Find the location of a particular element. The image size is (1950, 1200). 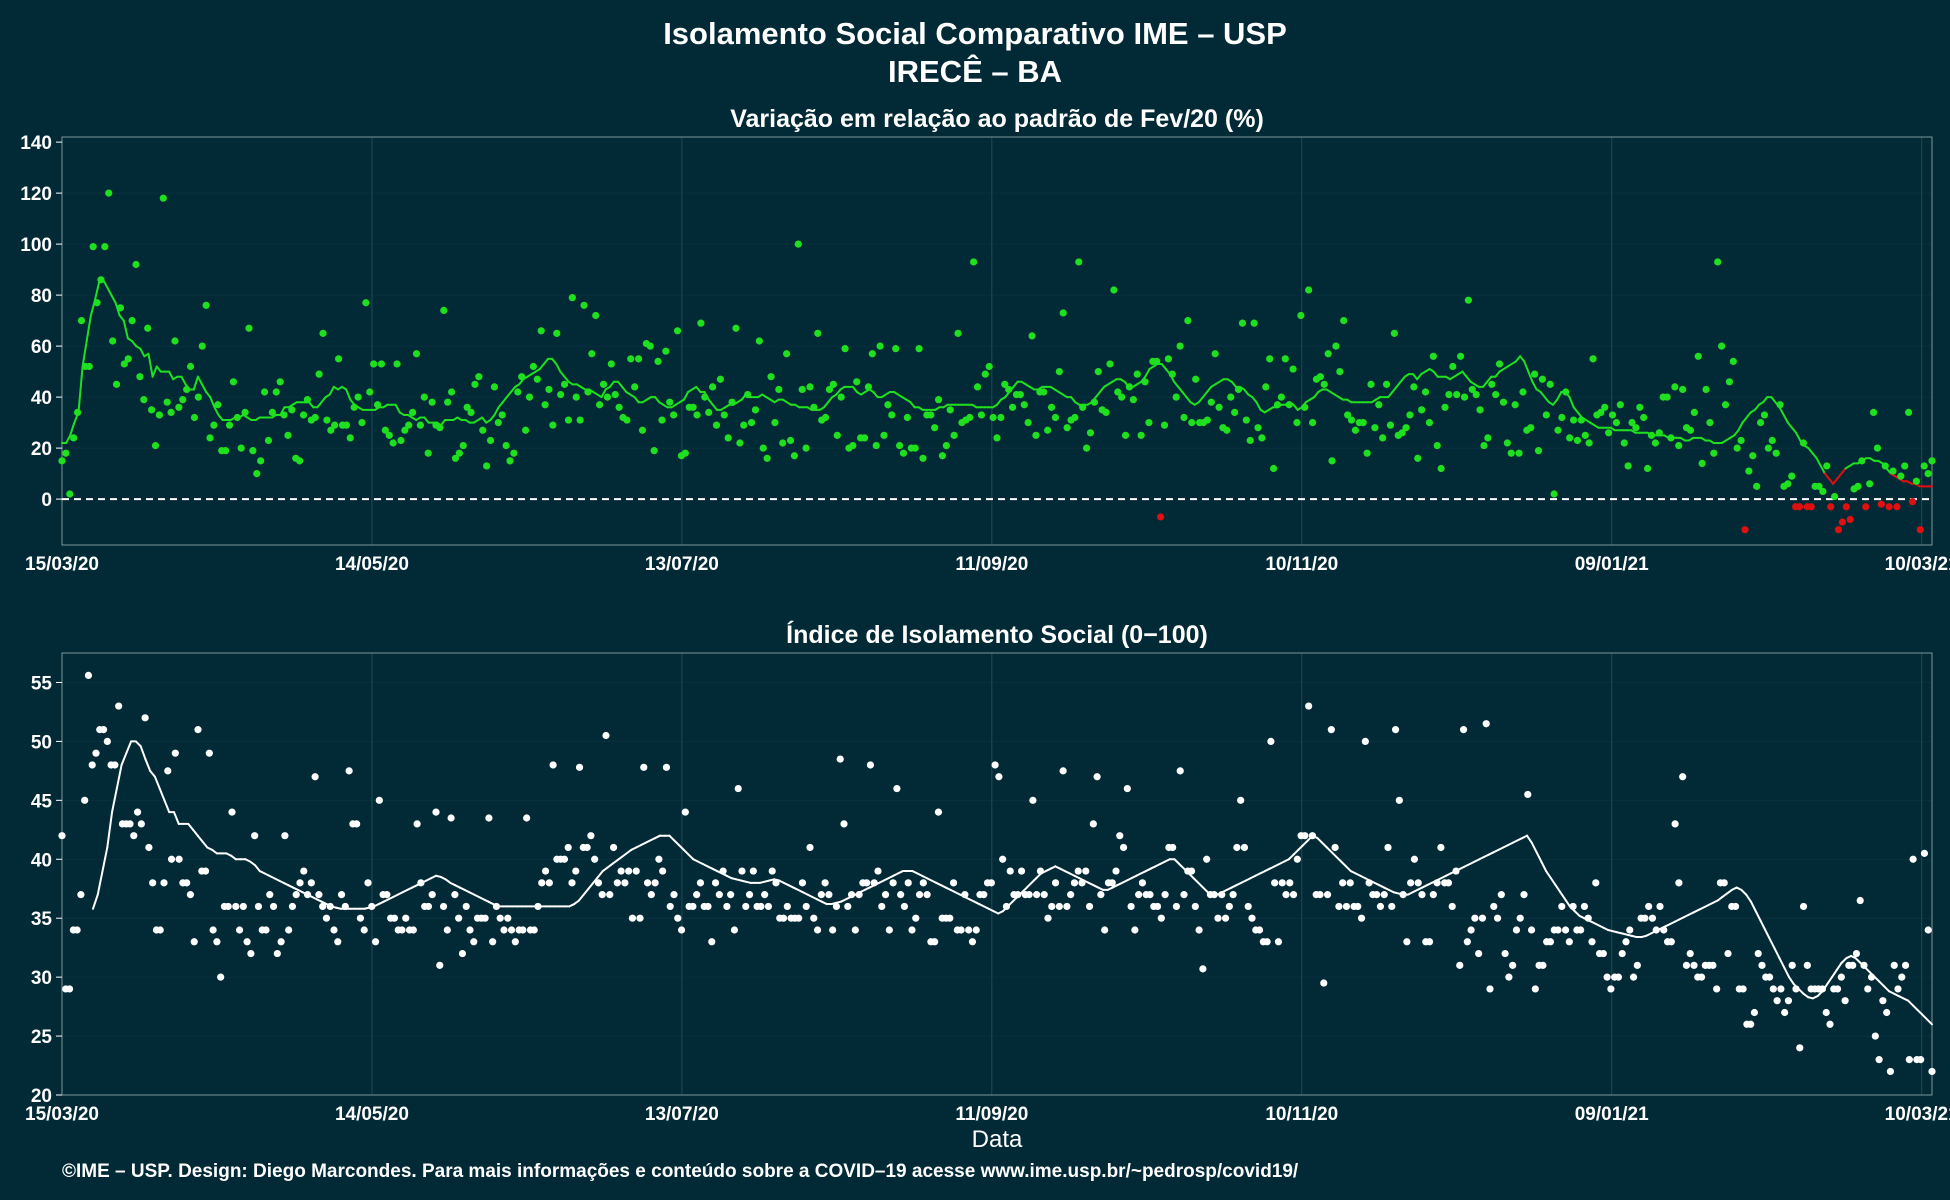

x-tick-label: 13/07/20 is located at coordinates (682, 564).